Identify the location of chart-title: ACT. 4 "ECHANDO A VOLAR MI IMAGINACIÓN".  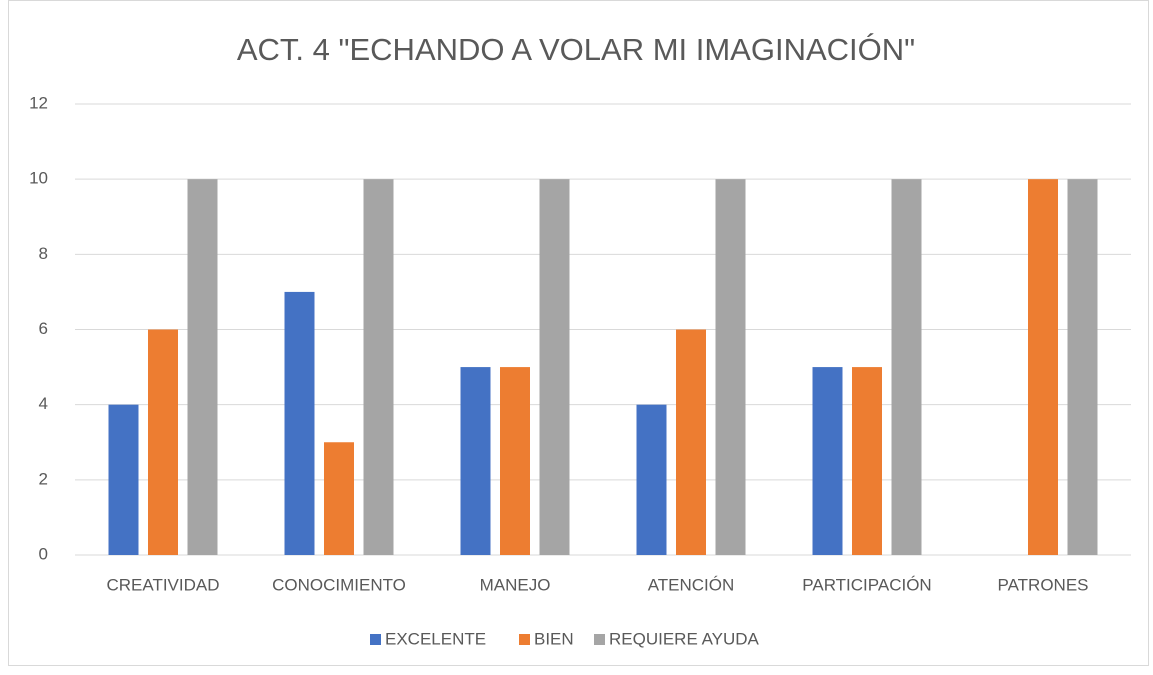
(576, 49).